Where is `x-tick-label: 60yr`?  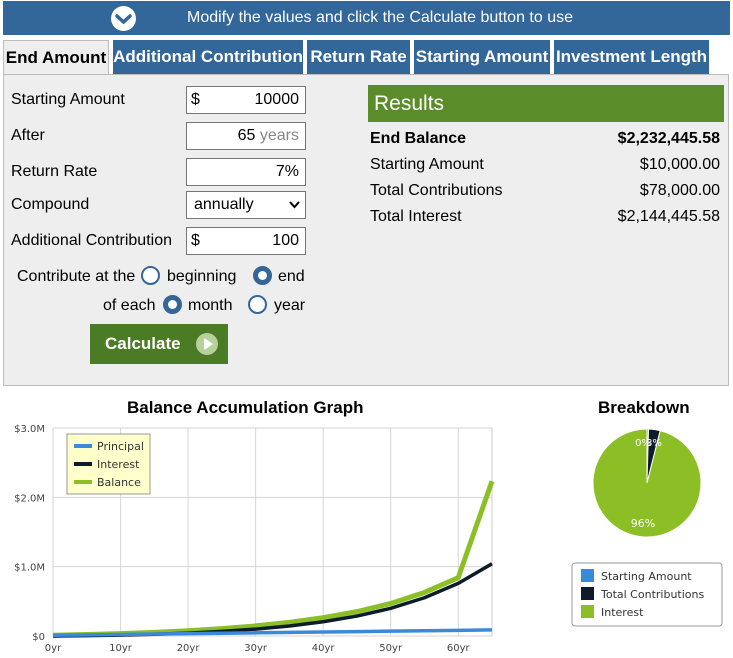 x-tick-label: 60yr is located at coordinates (459, 648).